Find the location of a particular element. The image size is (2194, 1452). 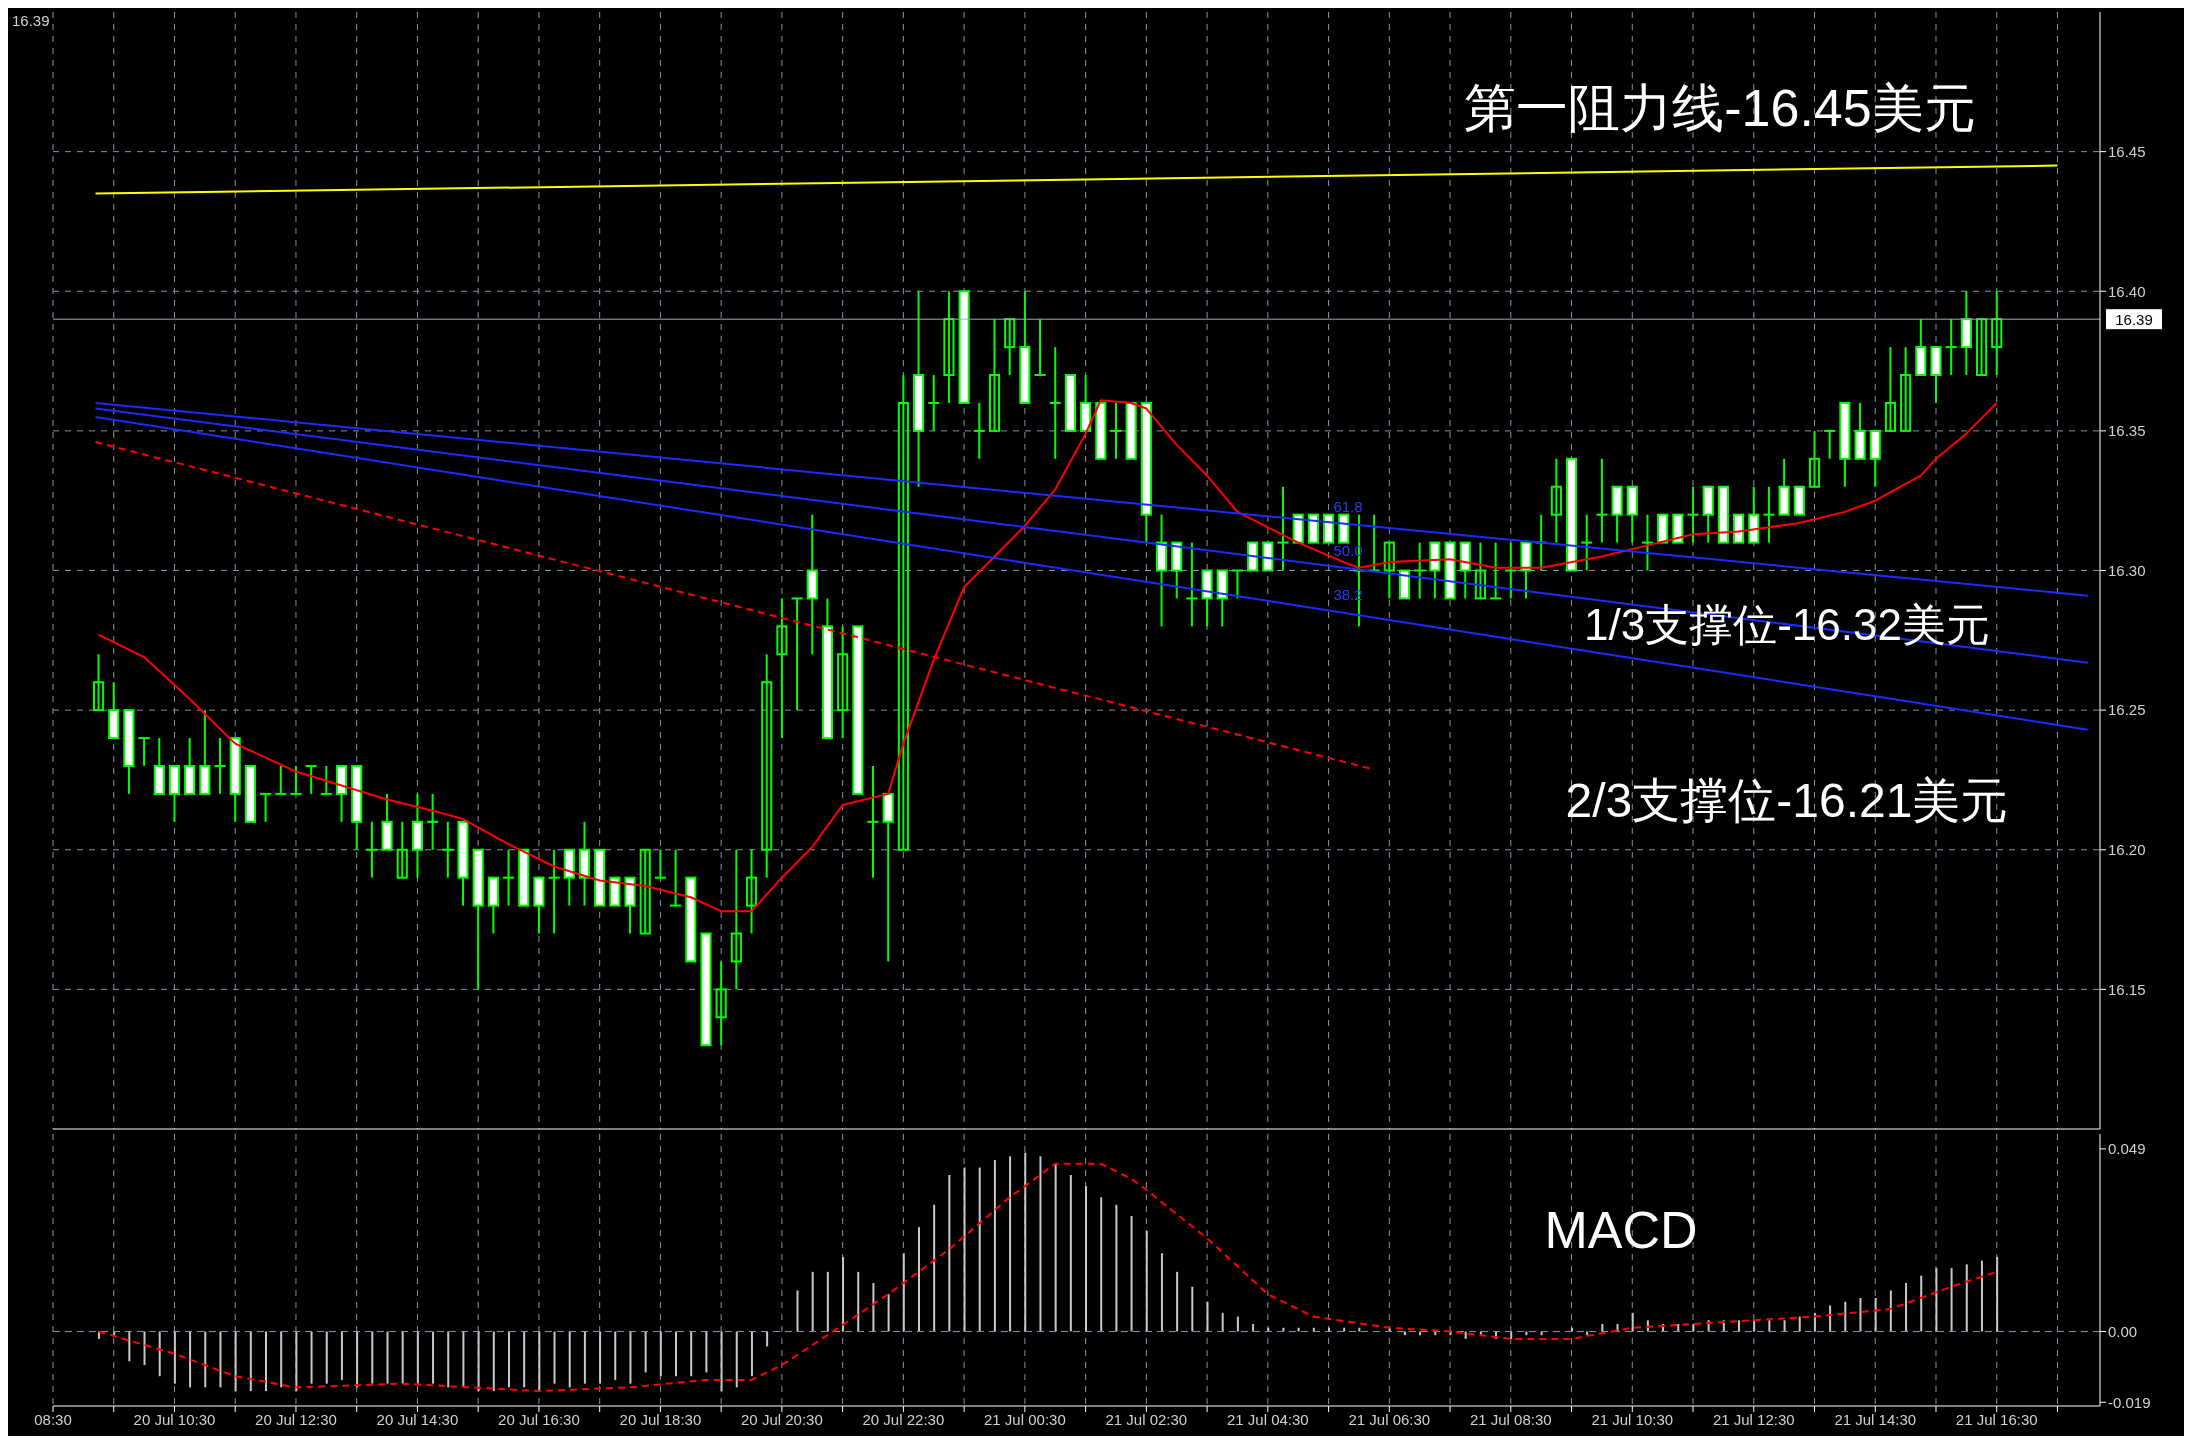

y-tick-label: 16.20 is located at coordinates (2127, 850).